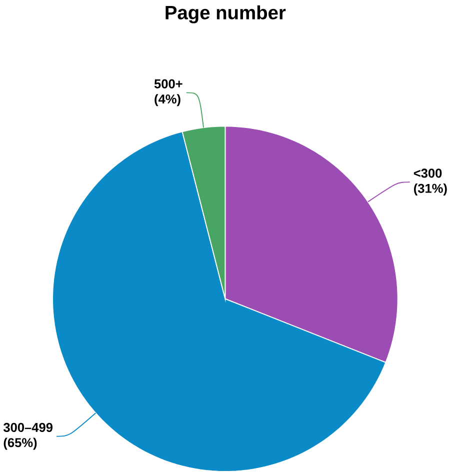 Image resolution: width=451 pixels, height=472 pixels. Describe the element at coordinates (226, 14) in the screenshot. I see `chart-title: Page number` at that location.